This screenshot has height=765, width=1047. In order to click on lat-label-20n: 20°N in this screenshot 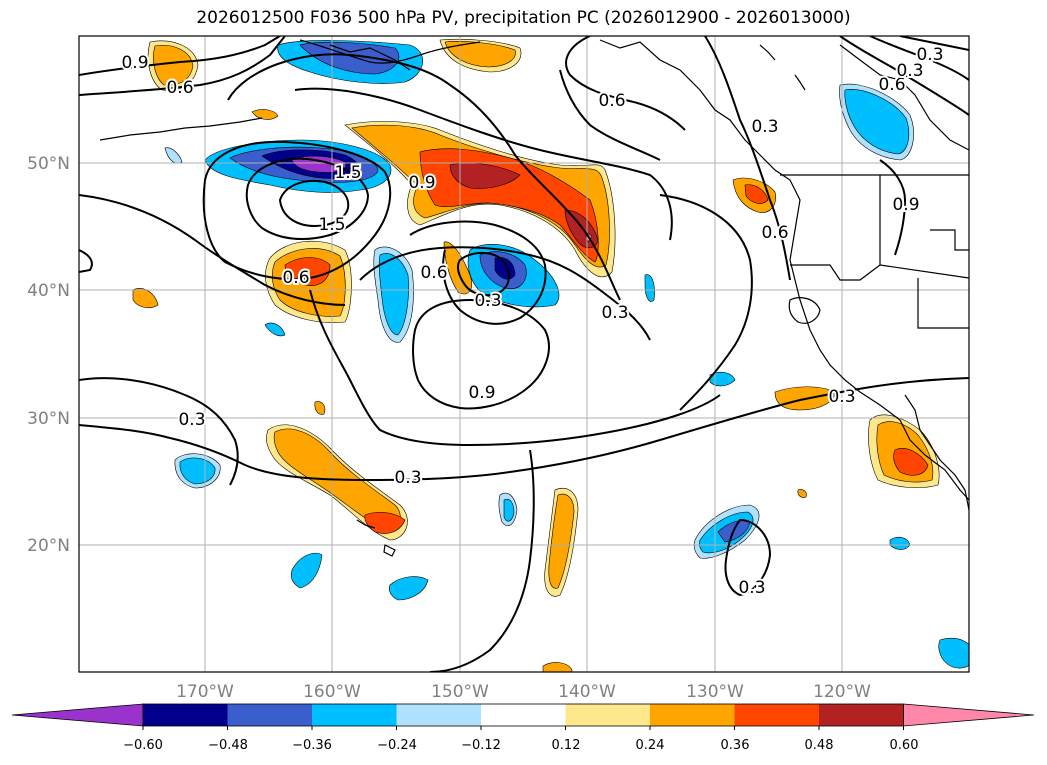, I will do `click(48, 546)`.